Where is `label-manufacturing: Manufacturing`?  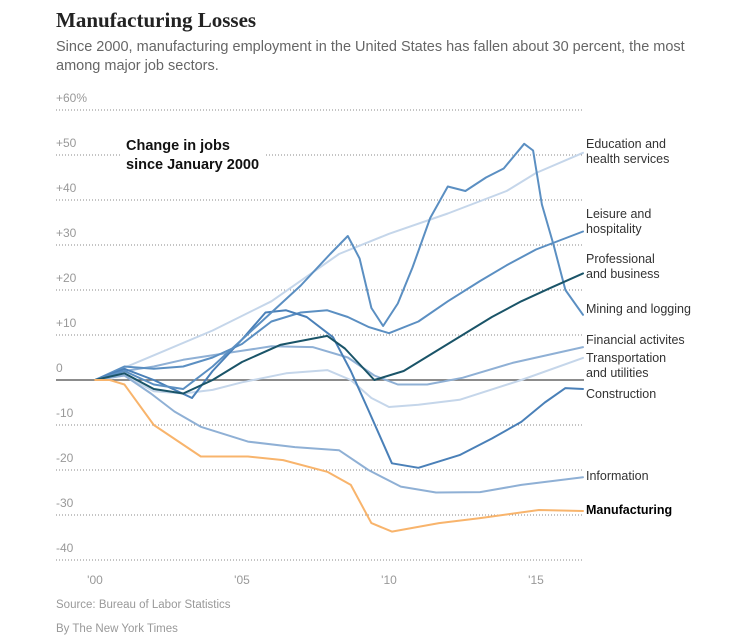
label-manufacturing: Manufacturing is located at coordinates (629, 510).